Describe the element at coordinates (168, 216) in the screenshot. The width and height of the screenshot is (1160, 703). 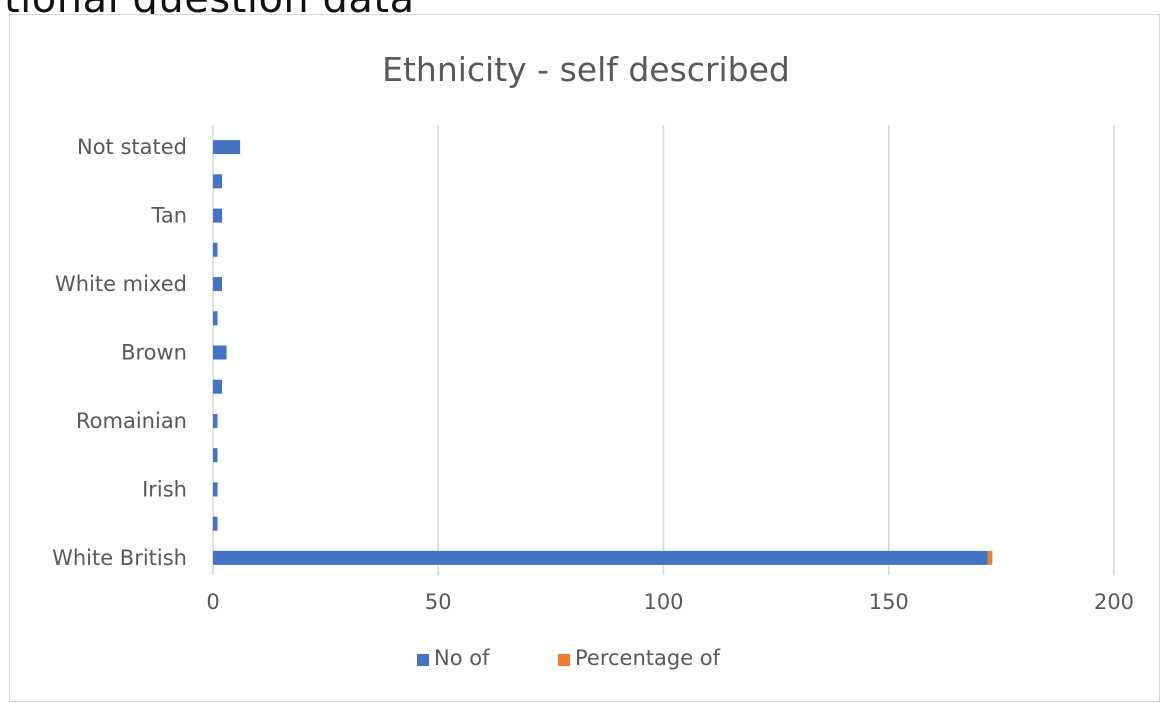
I see `y-category-label: Tan` at that location.